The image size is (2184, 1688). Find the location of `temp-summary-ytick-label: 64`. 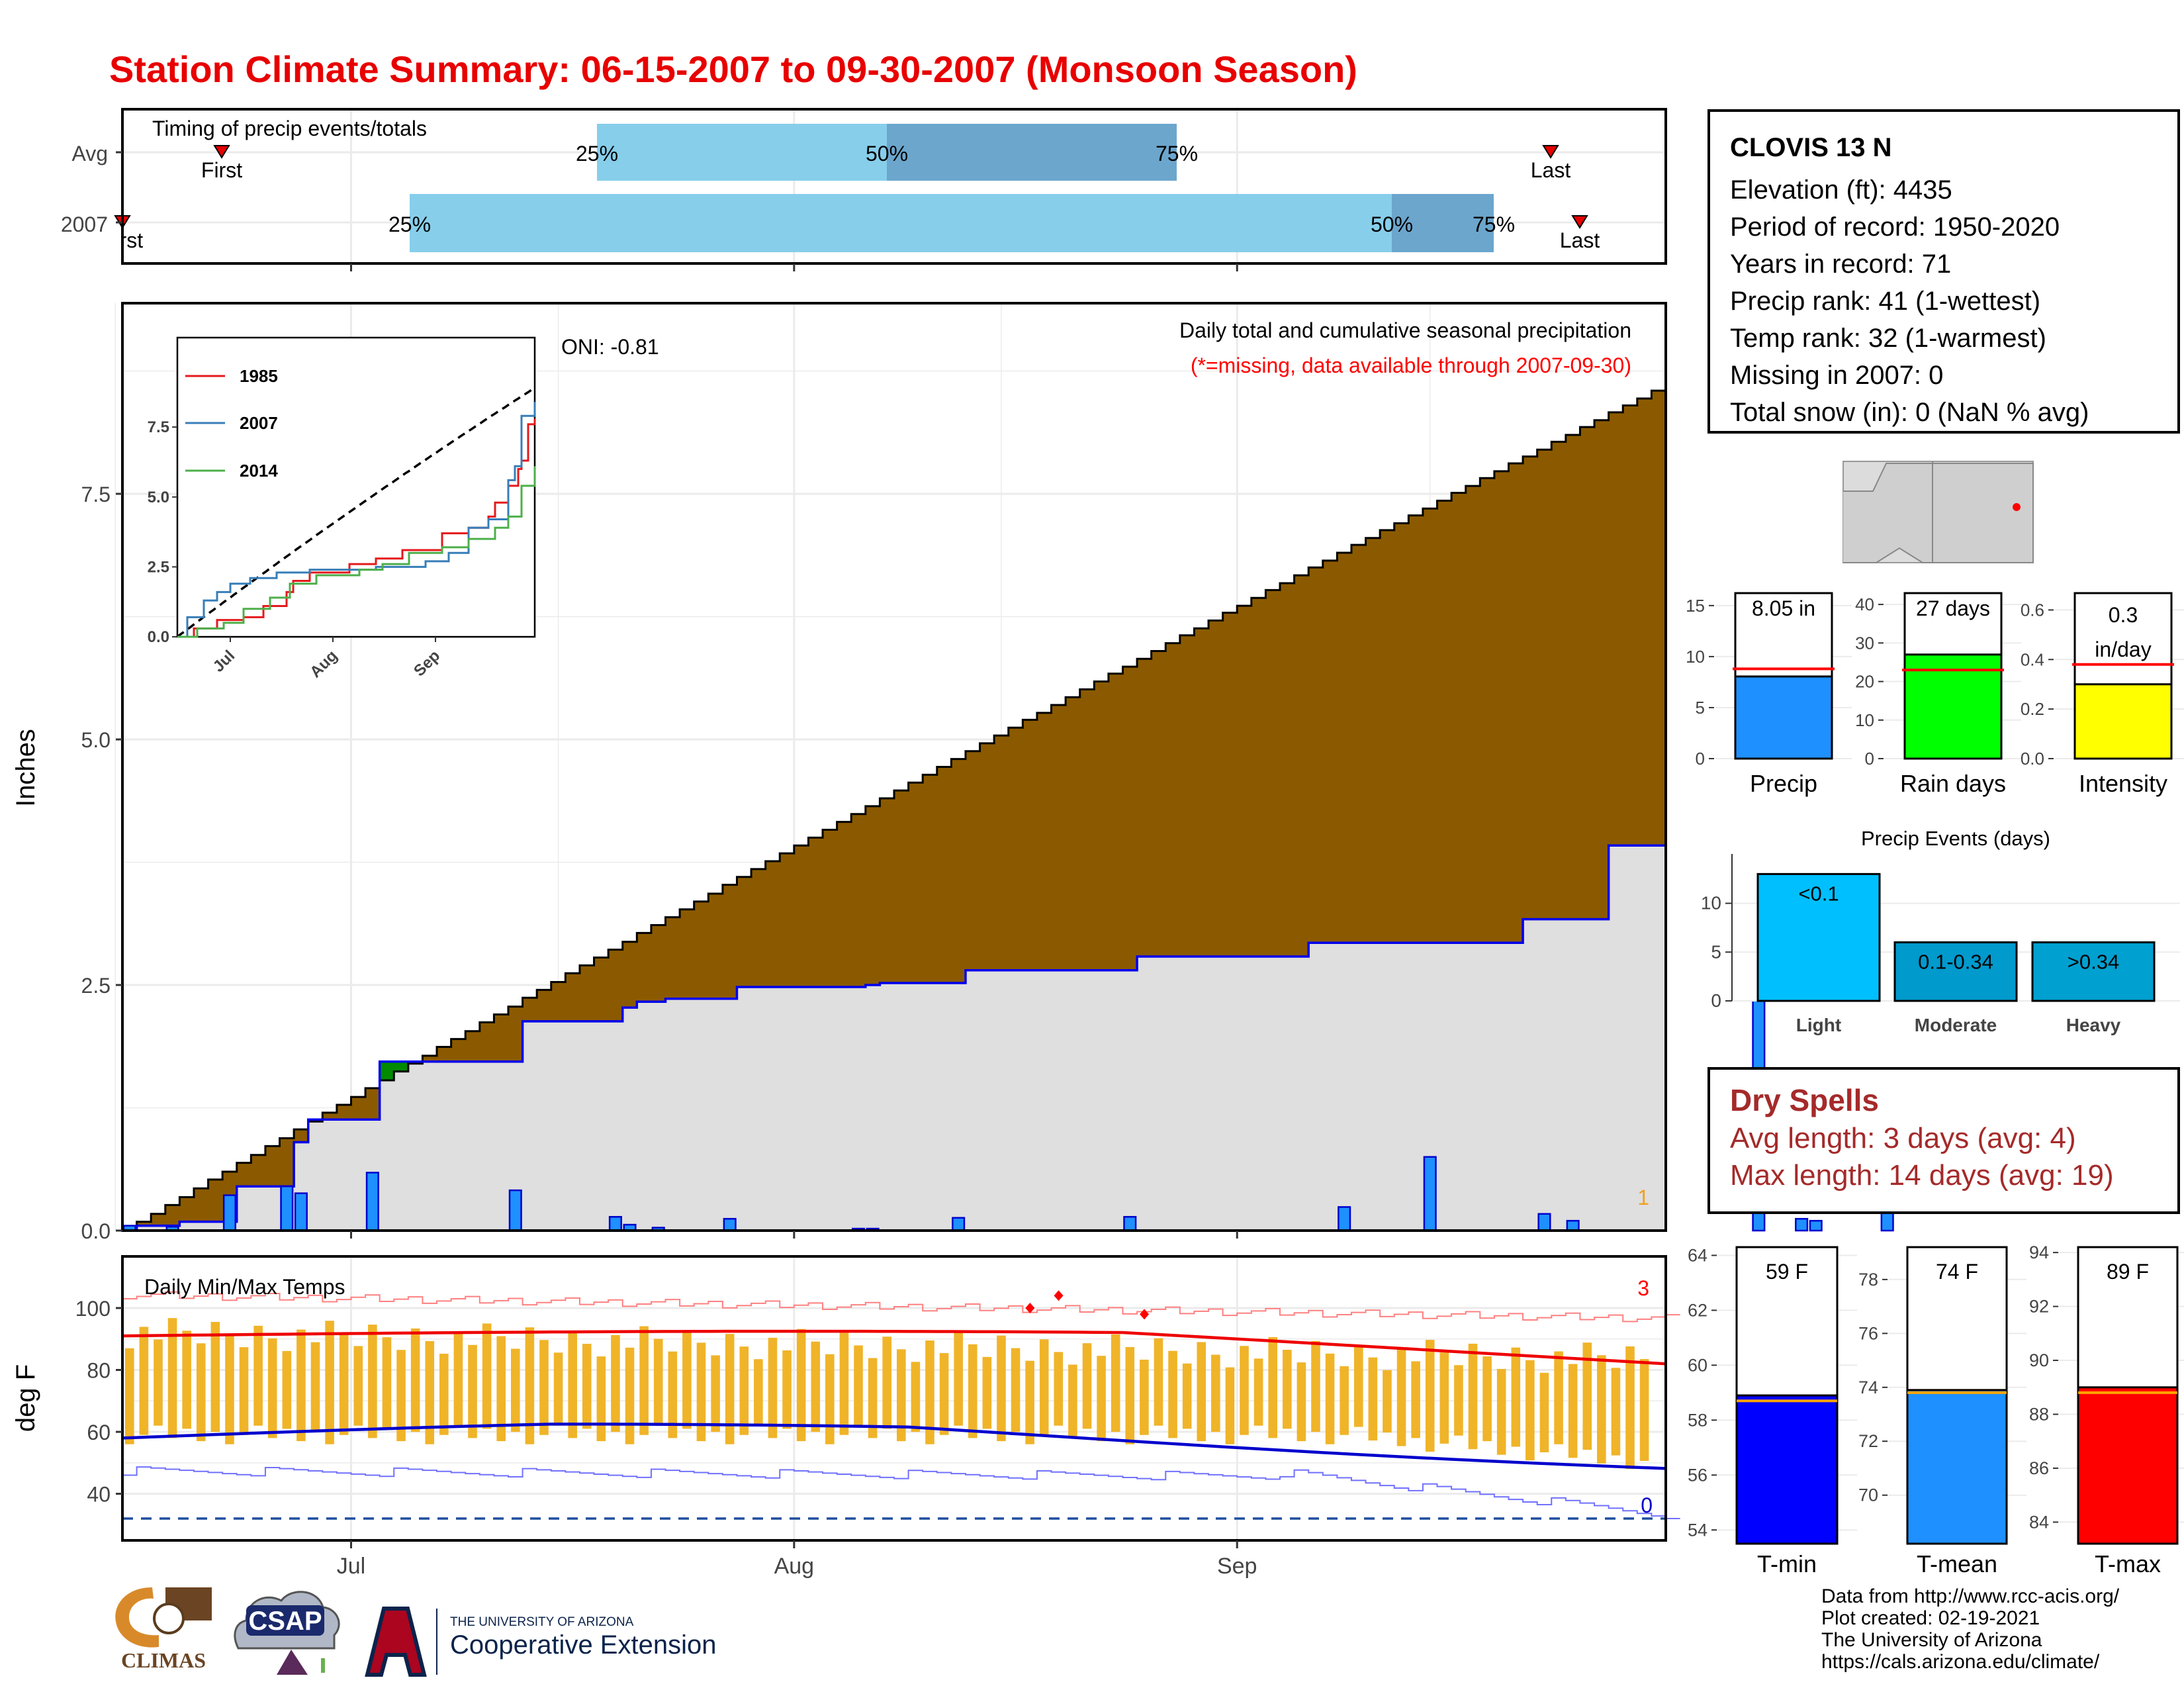

temp-summary-ytick-label: 64 is located at coordinates (1698, 1255).